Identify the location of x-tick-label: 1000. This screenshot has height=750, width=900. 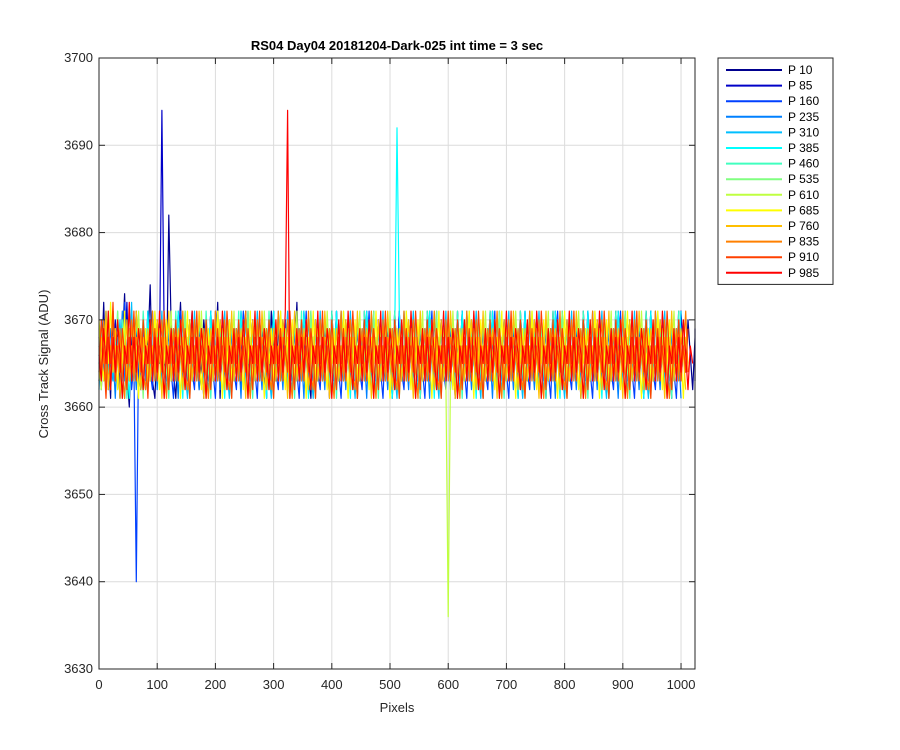
(681, 684).